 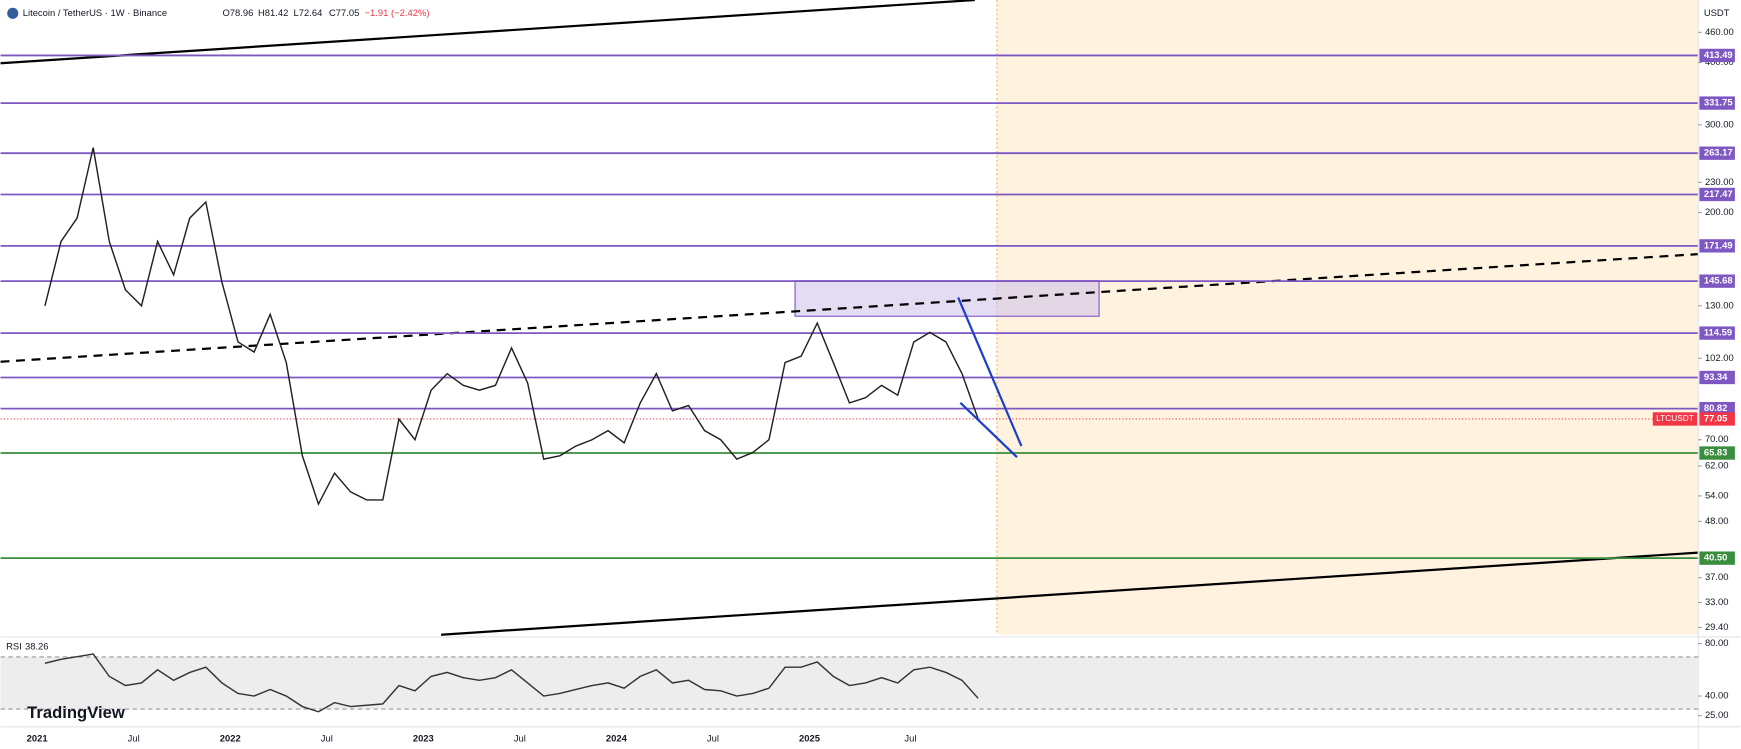 I want to click on level-label: 65.83, so click(x=1716, y=452).